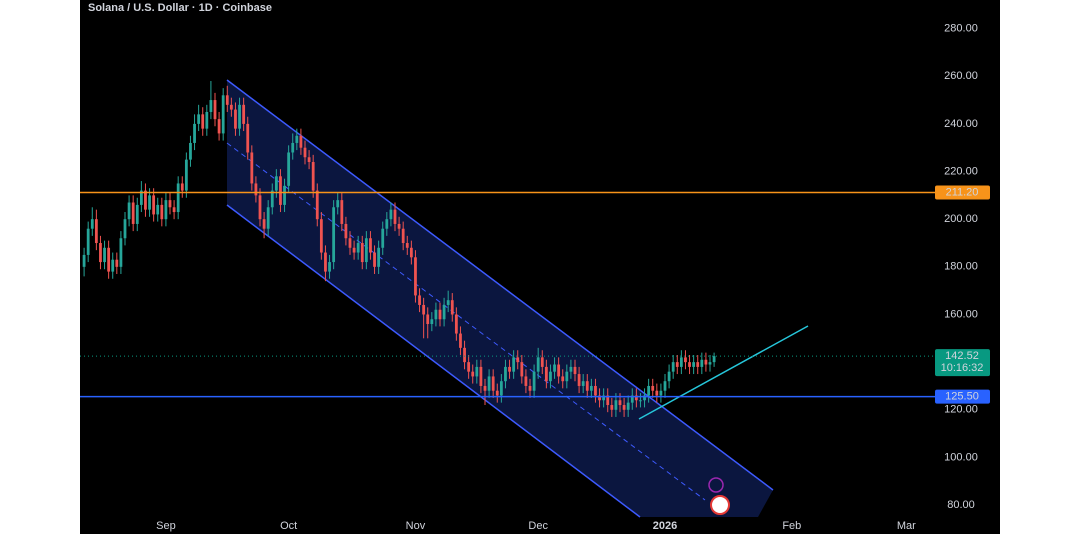 The width and height of the screenshot is (1079, 534). Describe the element at coordinates (166, 526) in the screenshot. I see `x-tick-label: Sep` at that location.